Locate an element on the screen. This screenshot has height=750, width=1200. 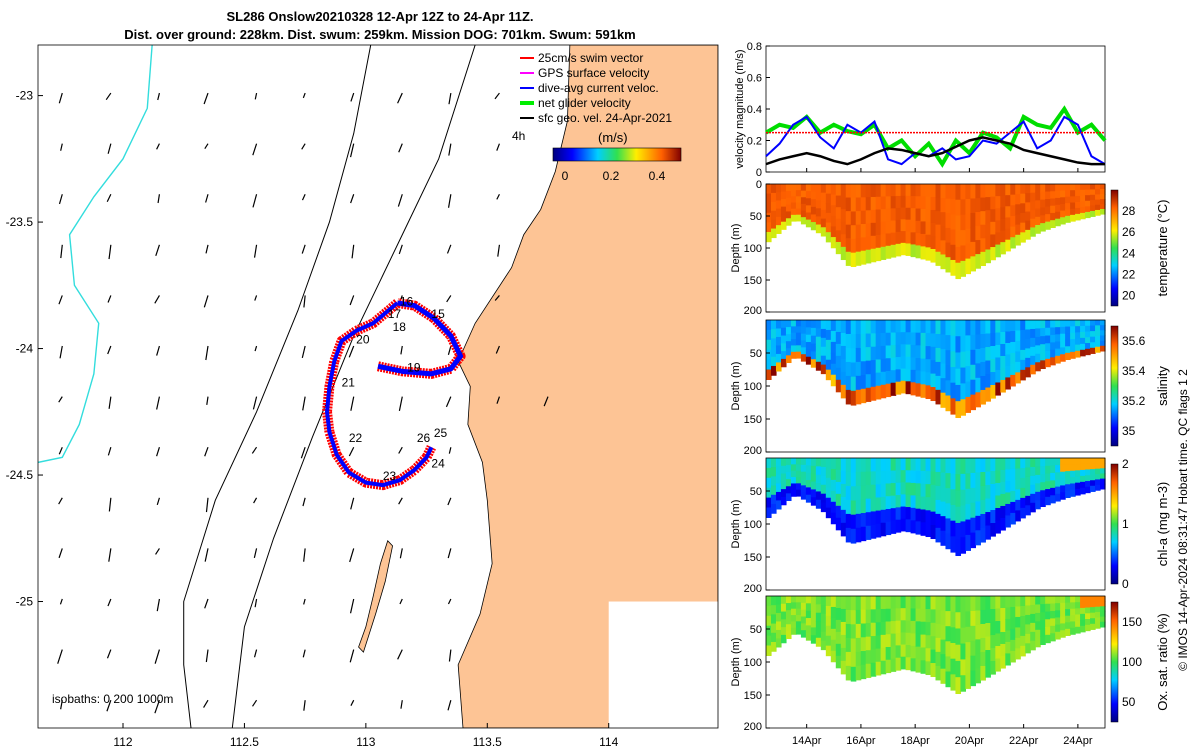
colorbar-tick-label: 0.4 is located at coordinates (657, 176).